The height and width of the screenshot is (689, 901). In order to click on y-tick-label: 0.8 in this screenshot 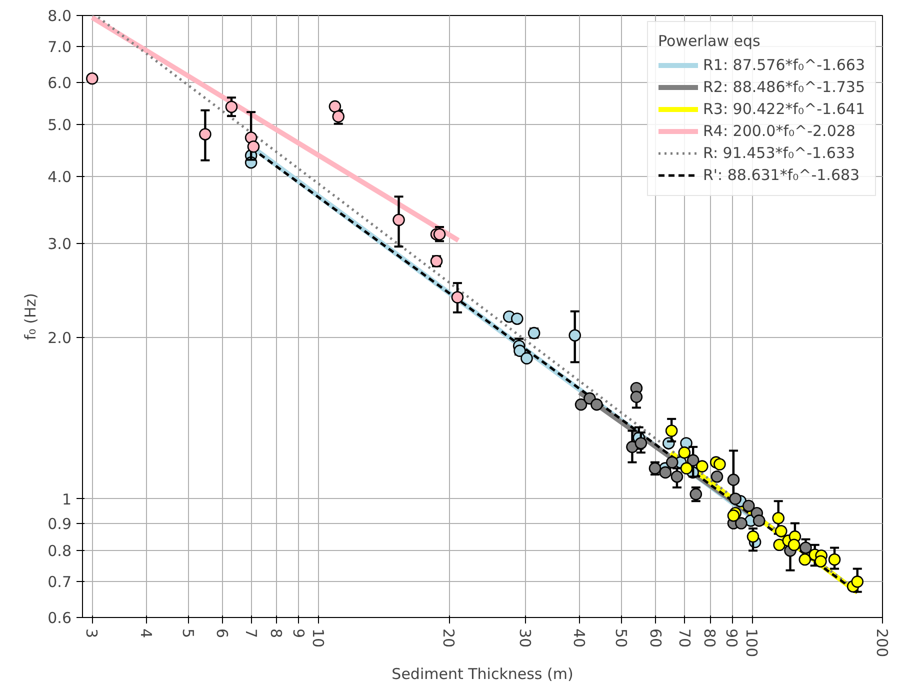, I will do `click(60, 551)`.